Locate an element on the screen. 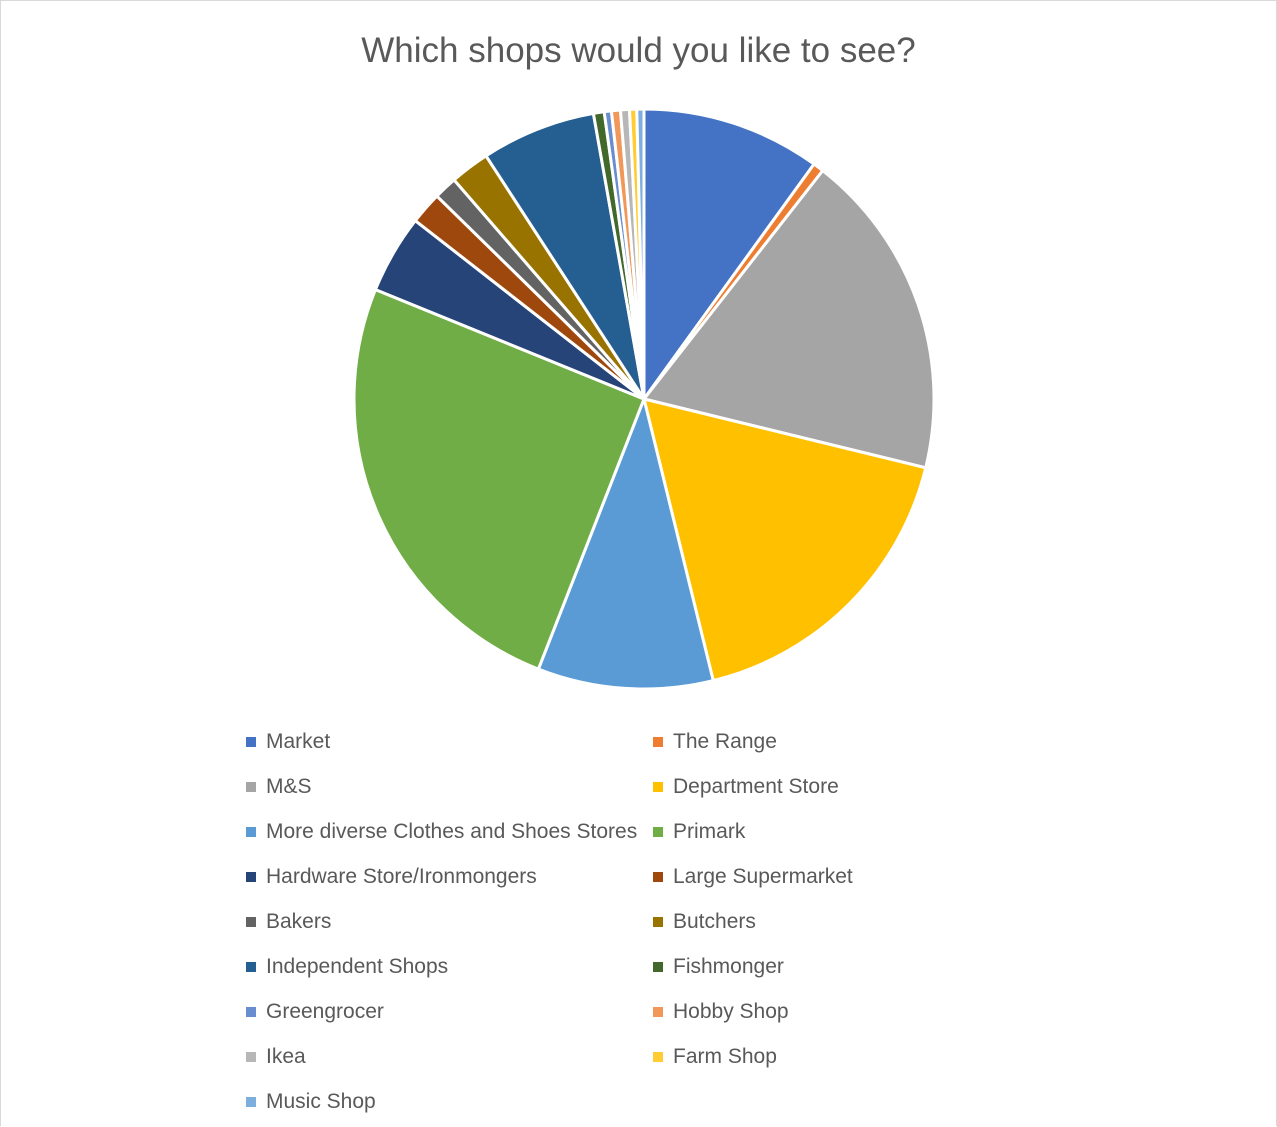 Image resolution: width=1277 pixels, height=1127 pixels. legend-item-ikea: Ikea is located at coordinates (276, 1057).